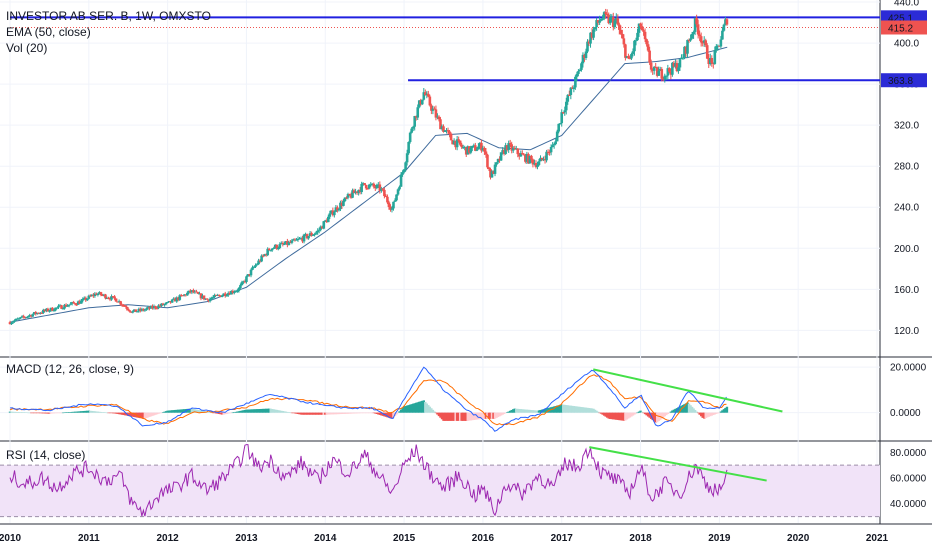 Image resolution: width=932 pixels, height=555 pixels. Describe the element at coordinates (70, 369) in the screenshot. I see `macd-title: MACD (12, 26, close, 9)` at that location.